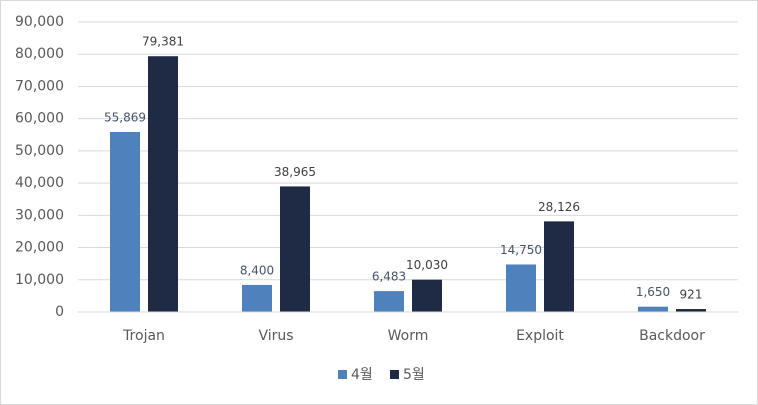  Describe the element at coordinates (389, 277) in the screenshot. I see `value-label: 6,483` at that location.